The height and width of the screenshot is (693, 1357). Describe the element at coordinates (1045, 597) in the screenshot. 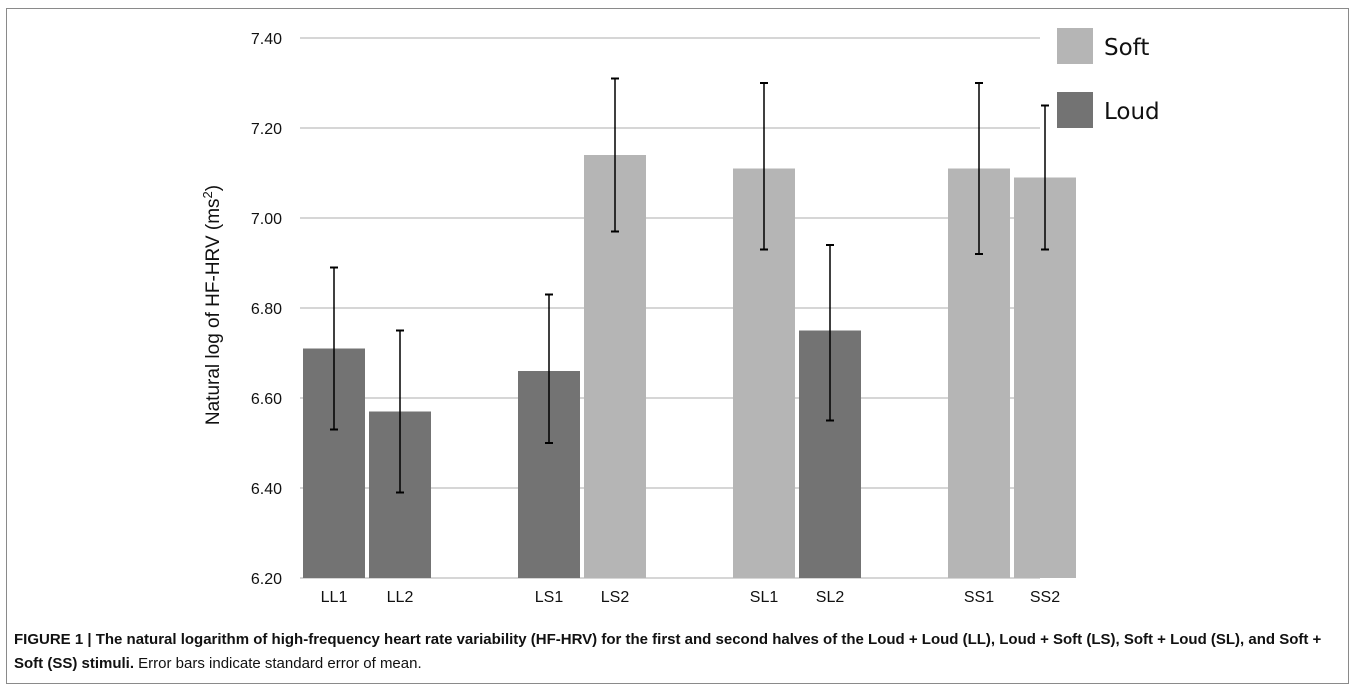

I see `x-tick-label-ss2: SS2` at that location.